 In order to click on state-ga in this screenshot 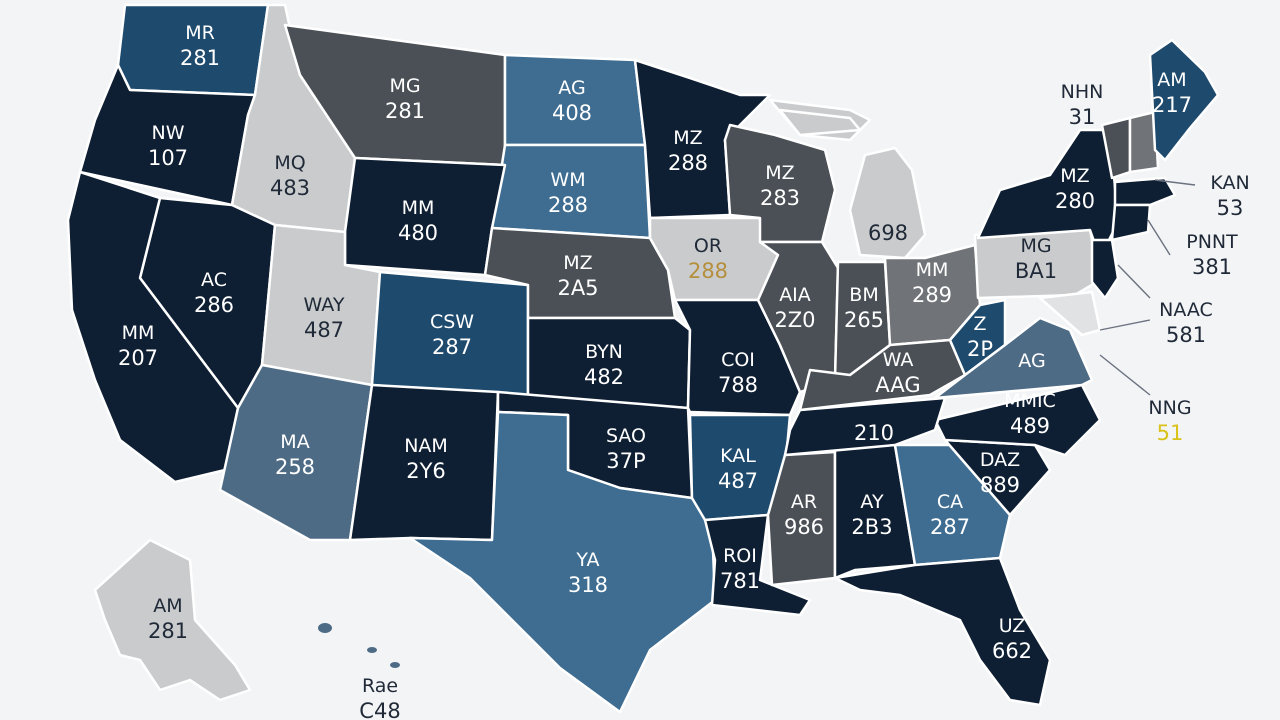, I will do `click(952, 505)`.